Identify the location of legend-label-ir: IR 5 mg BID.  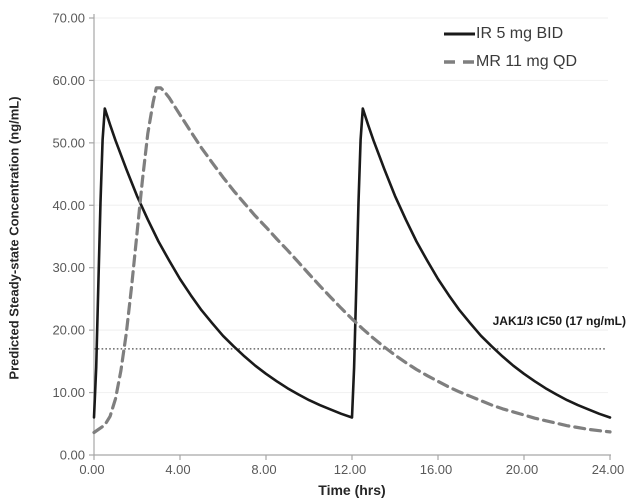
(520, 33).